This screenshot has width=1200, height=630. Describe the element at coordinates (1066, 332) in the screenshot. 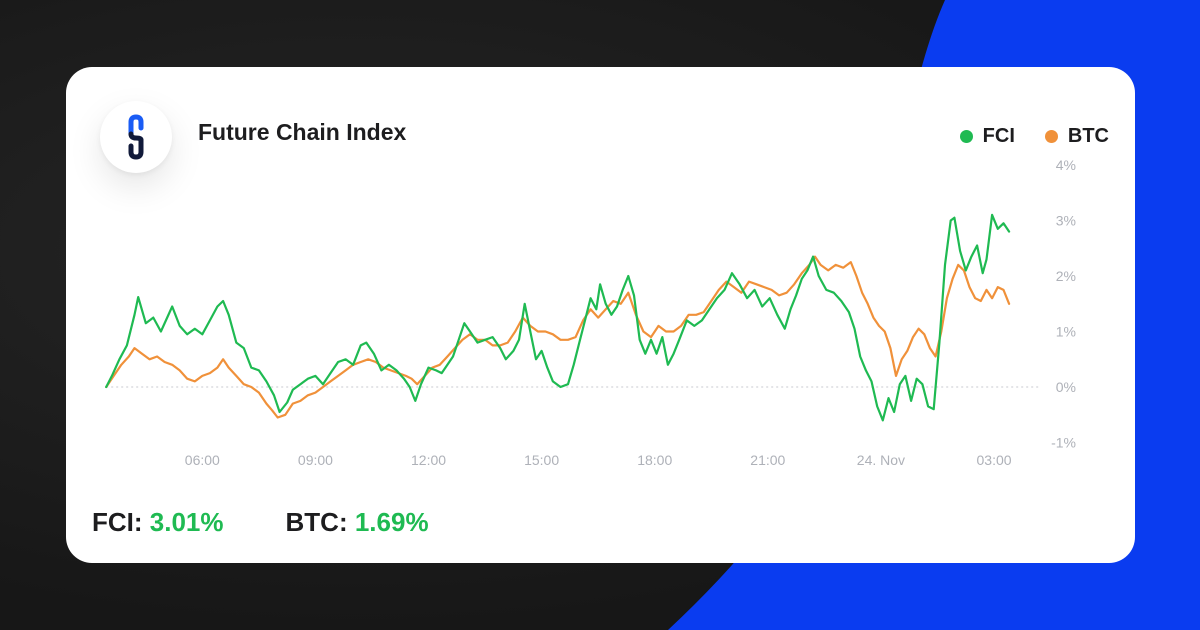

I see `y-tick-label: 1%` at that location.